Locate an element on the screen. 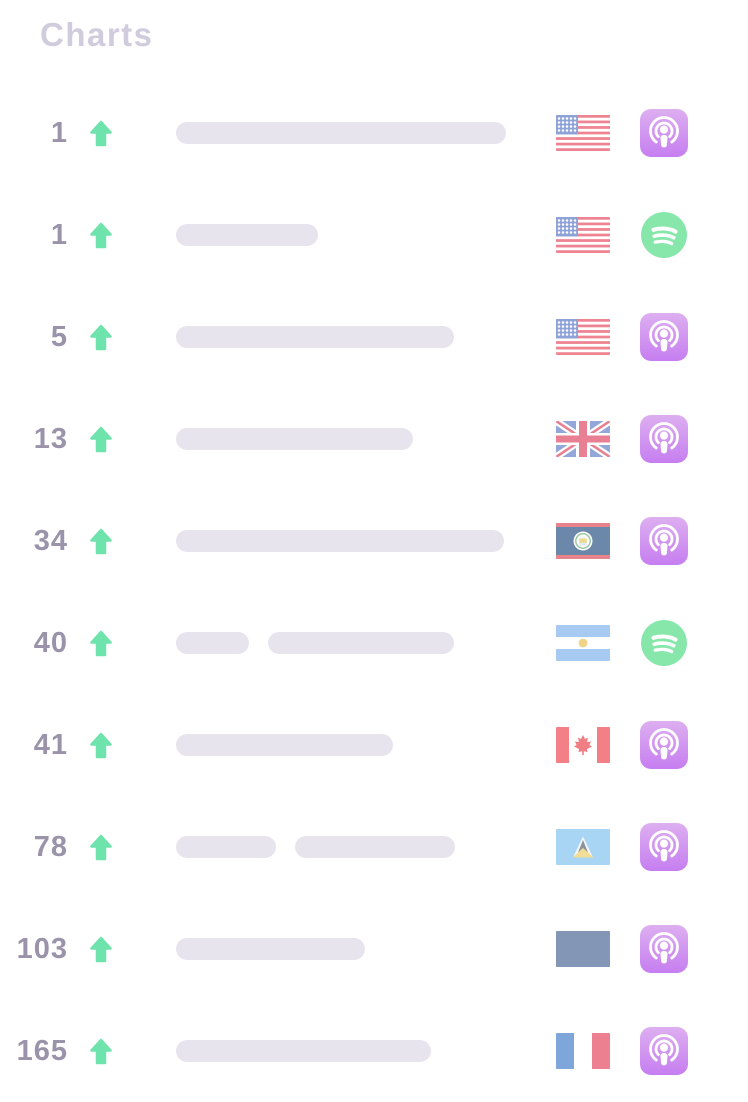 The width and height of the screenshot is (748, 1102). argentina-flag-icon is located at coordinates (583, 643).